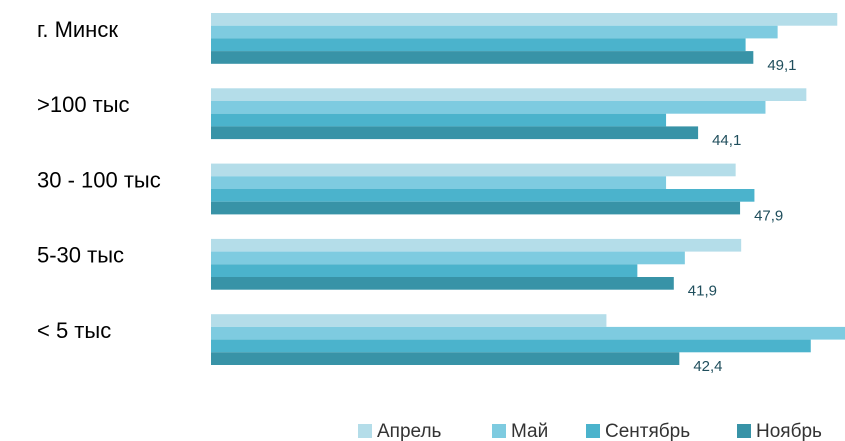 The image size is (845, 441). I want to click on category-label: 5-30 тыс, so click(80, 255).